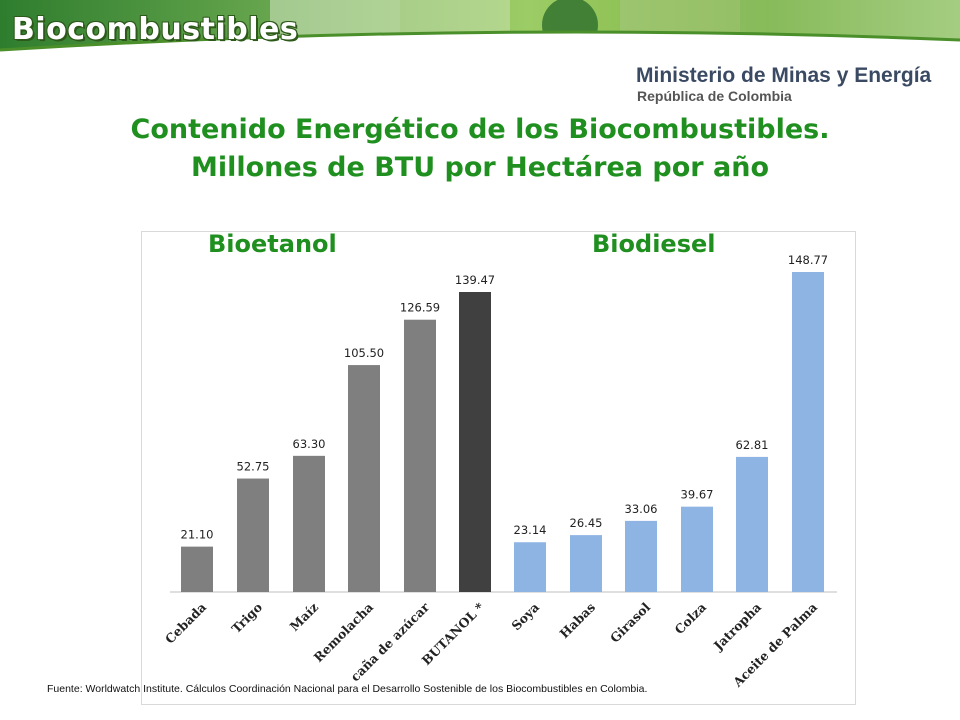  What do you see at coordinates (272, 244) in the screenshot?
I see `group-label-bioetanol: Bioetanol` at bounding box center [272, 244].